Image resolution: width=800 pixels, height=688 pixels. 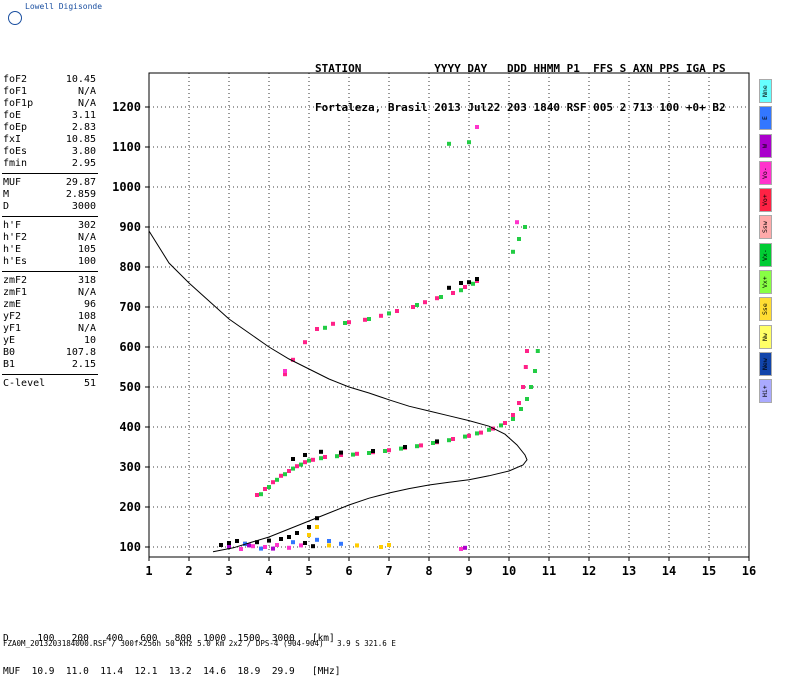 What do you see at coordinates (15, 292) in the screenshot?
I see `param-name: zmF1` at bounding box center [15, 292].